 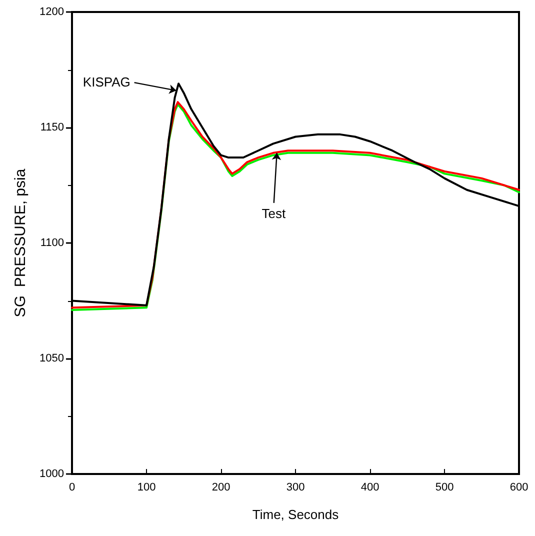 What do you see at coordinates (444, 488) in the screenshot?
I see `x-tick-label: 500` at bounding box center [444, 488].